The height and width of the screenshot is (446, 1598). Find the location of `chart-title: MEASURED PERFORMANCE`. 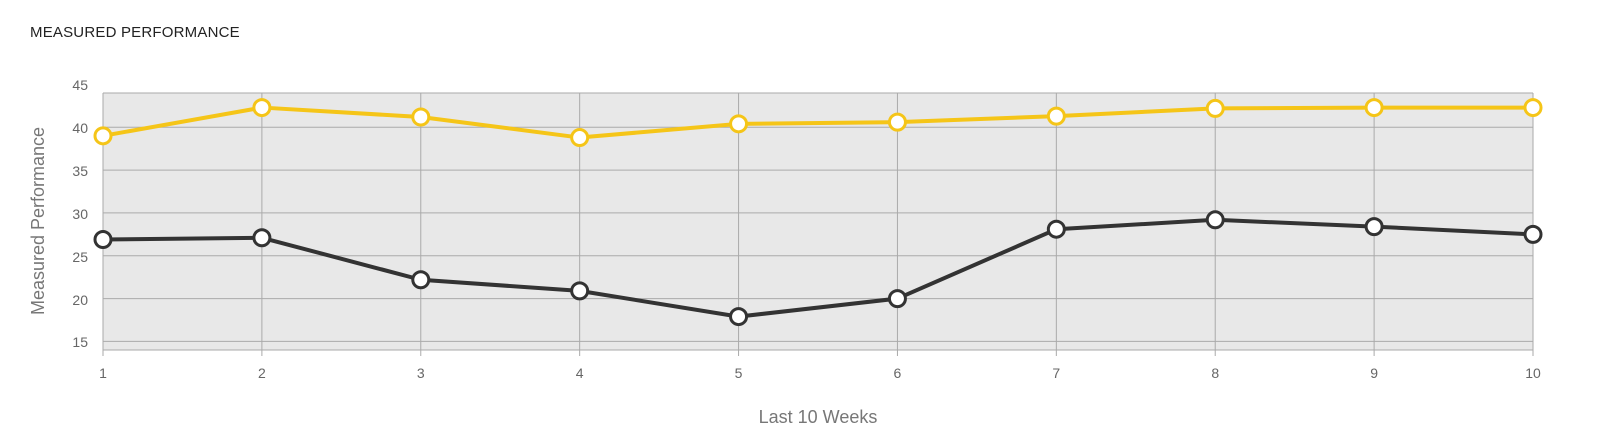

chart-title: MEASURED PERFORMANCE is located at coordinates (135, 32).